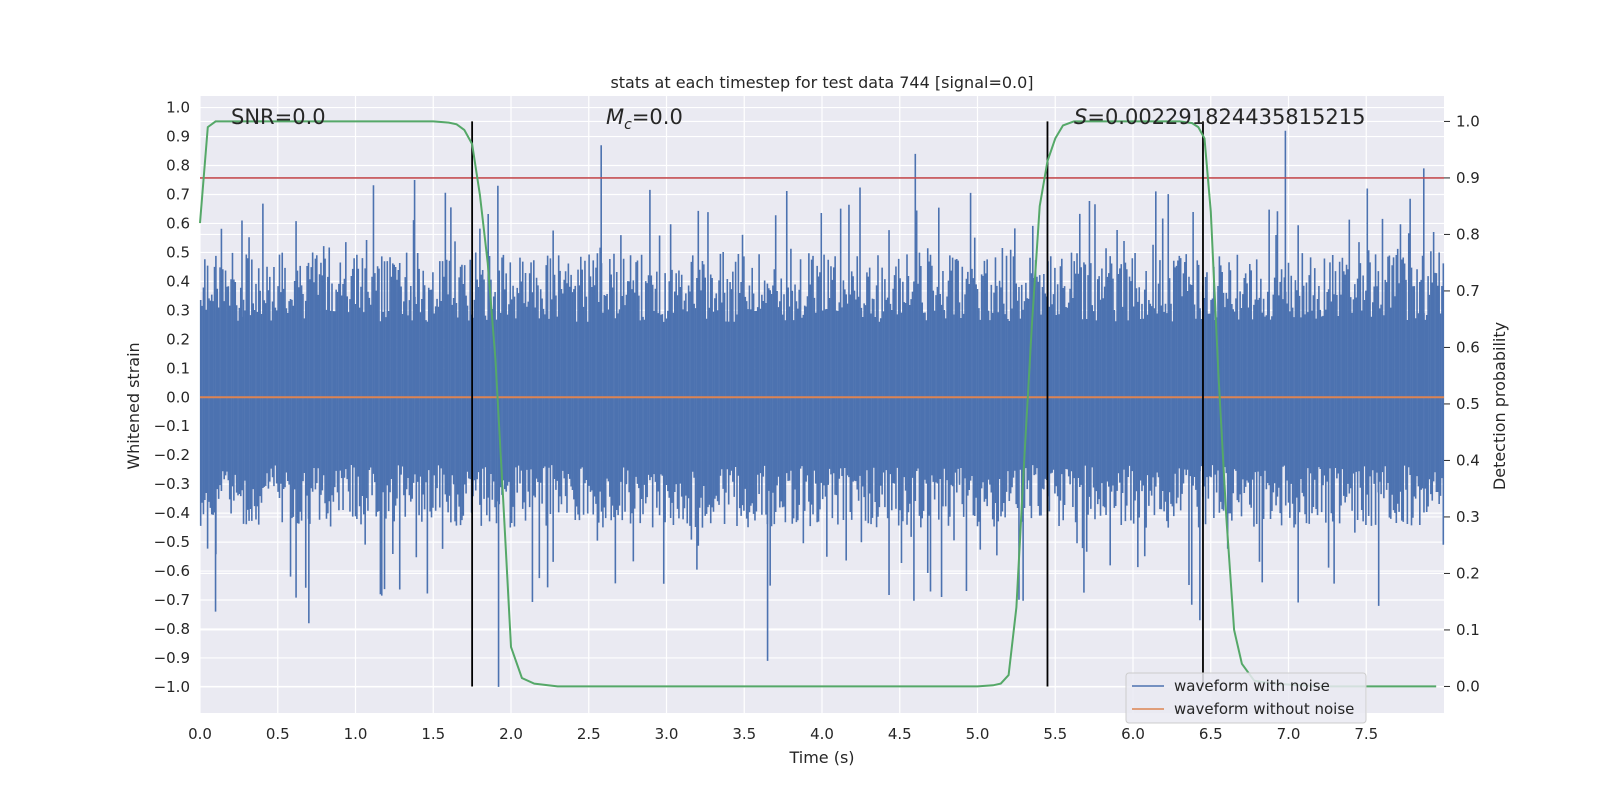  Describe the element at coordinates (172, 629) in the screenshot. I see `y-tick-label: −0.8` at that location.